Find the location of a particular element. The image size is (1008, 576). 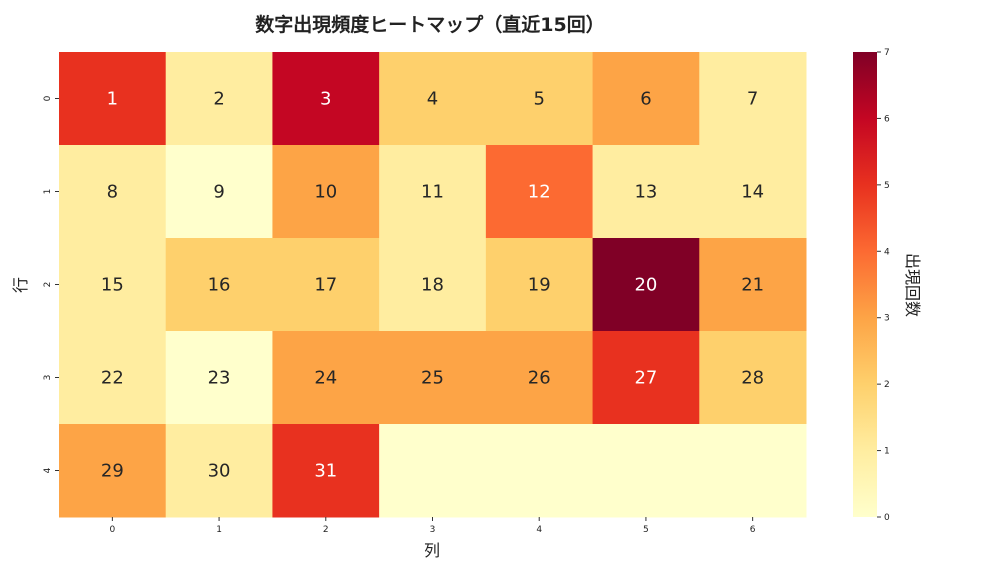

x-tick-label: 3 is located at coordinates (433, 530).